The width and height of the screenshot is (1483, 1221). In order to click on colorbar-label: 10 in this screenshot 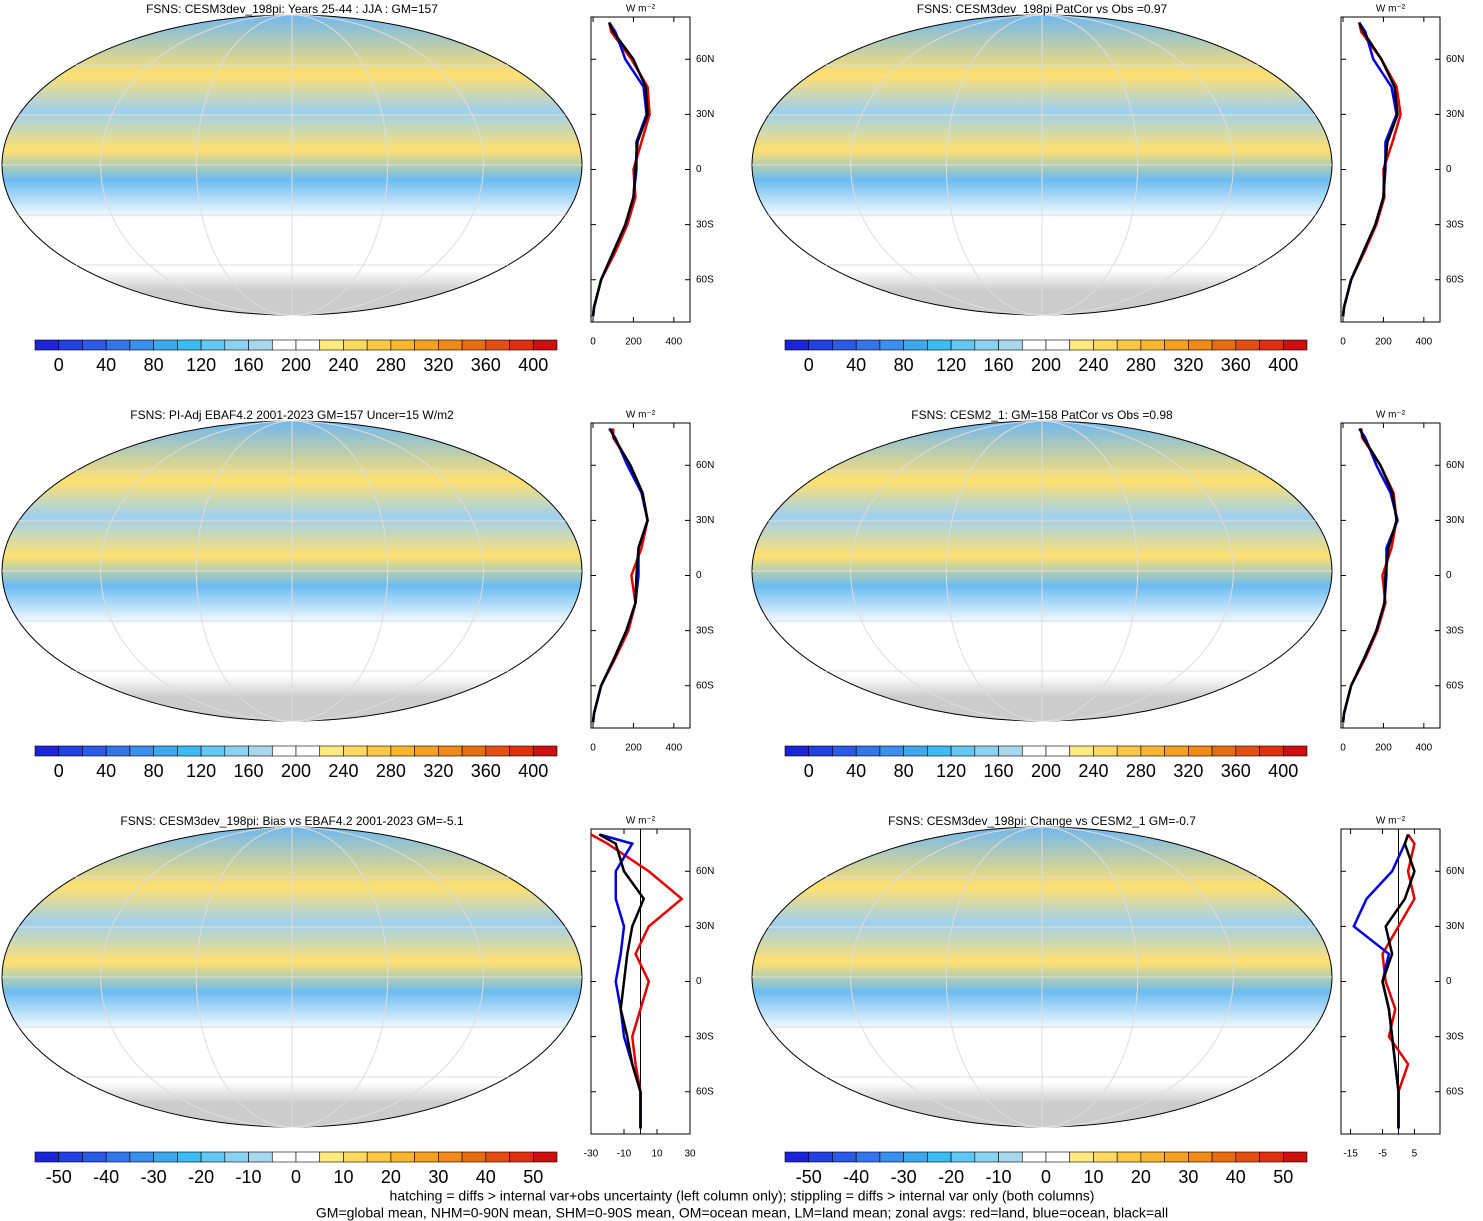, I will do `click(343, 1177)`.